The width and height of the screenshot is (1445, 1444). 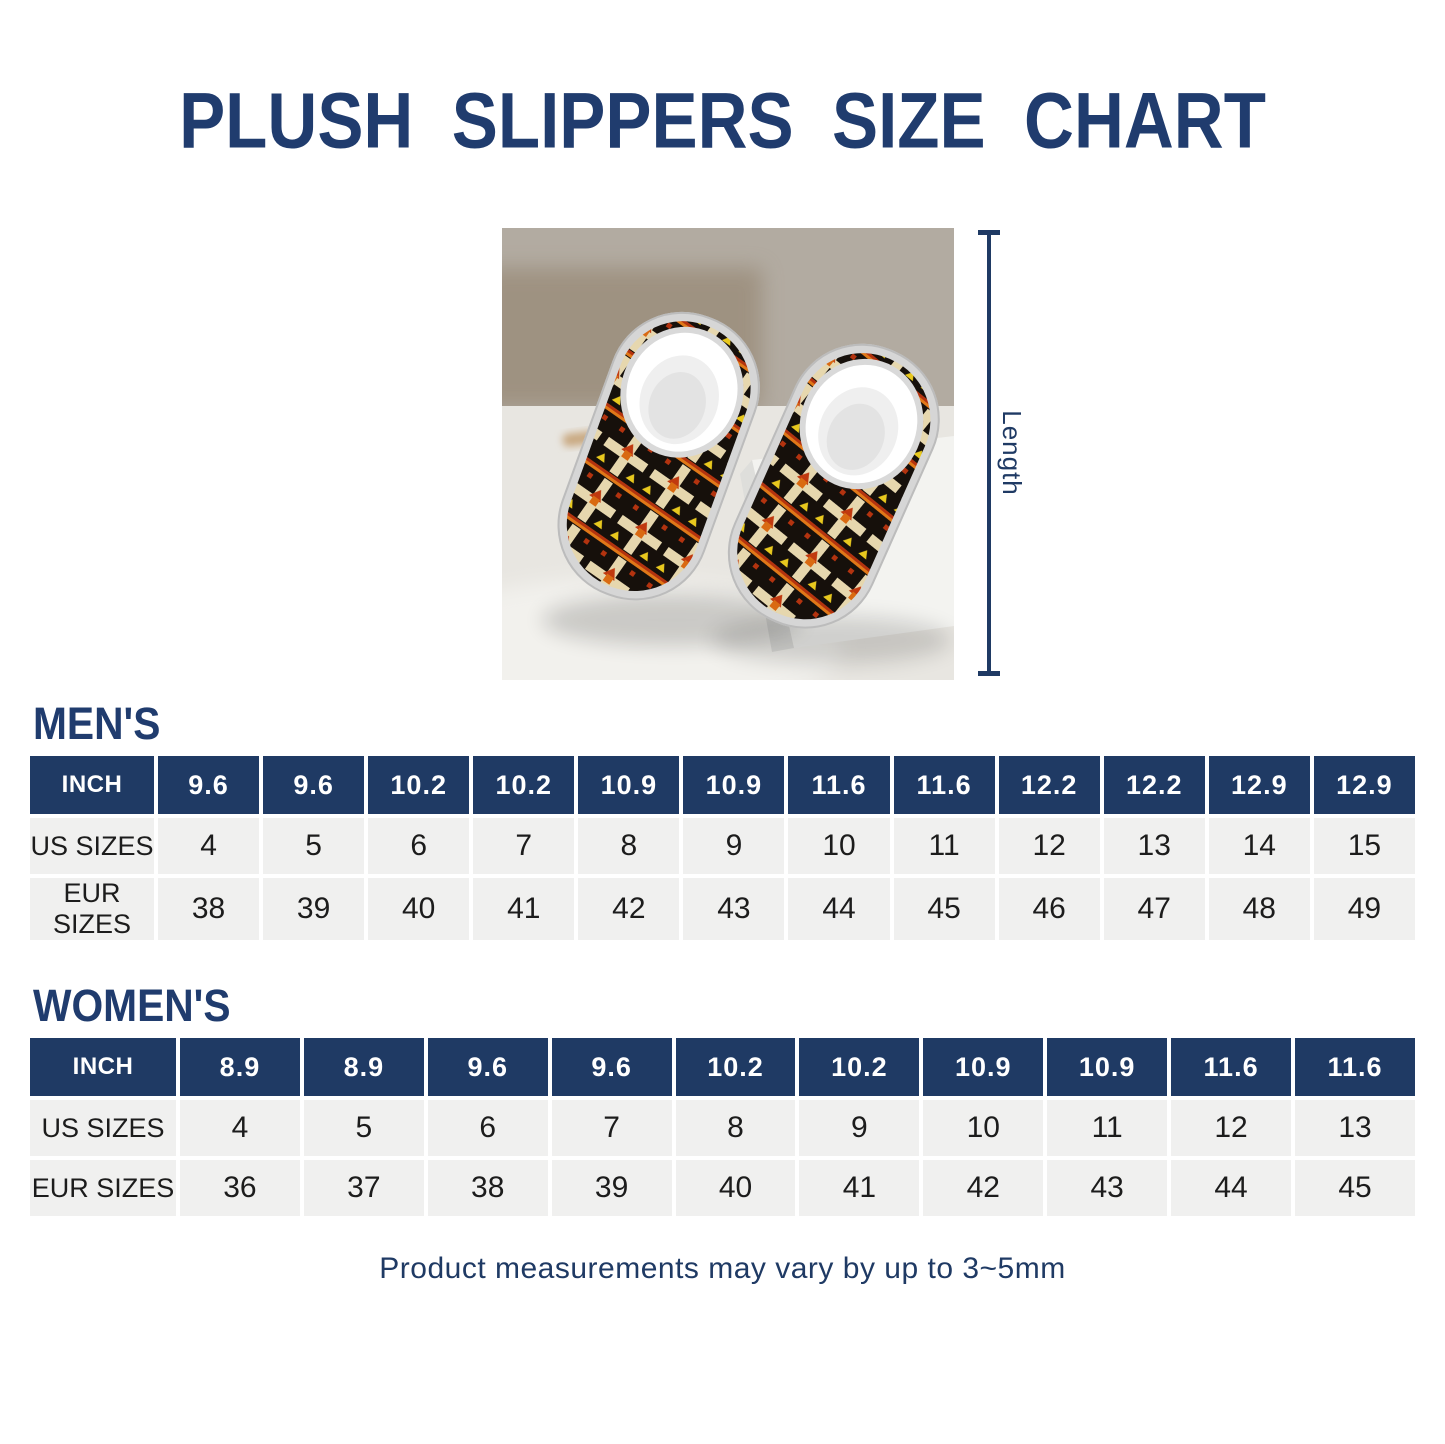 I want to click on eur-size-value-cell: 49, so click(x=1364, y=909).